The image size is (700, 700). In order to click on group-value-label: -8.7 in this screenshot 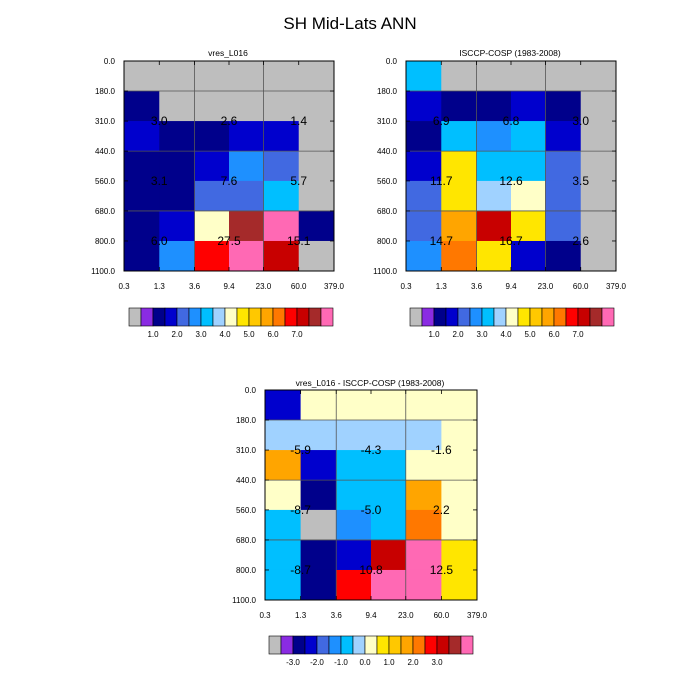, I will do `click(300, 570)`.